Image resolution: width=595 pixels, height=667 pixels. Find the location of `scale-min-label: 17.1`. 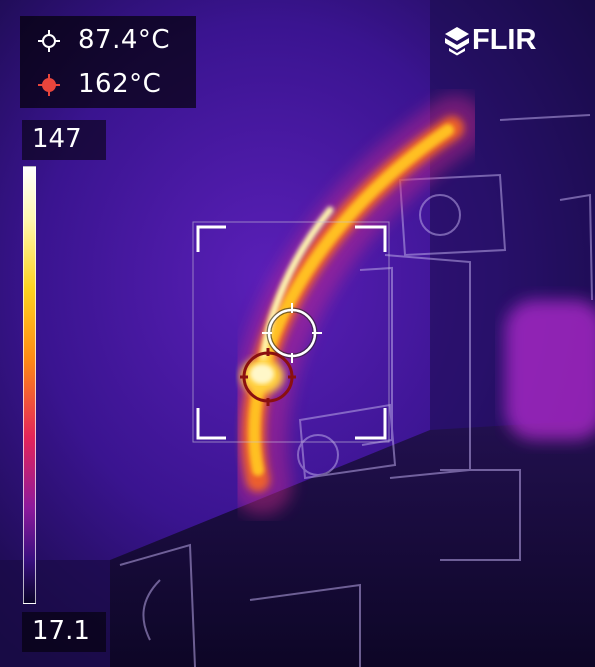

scale-min-label: 17.1 is located at coordinates (64, 632).